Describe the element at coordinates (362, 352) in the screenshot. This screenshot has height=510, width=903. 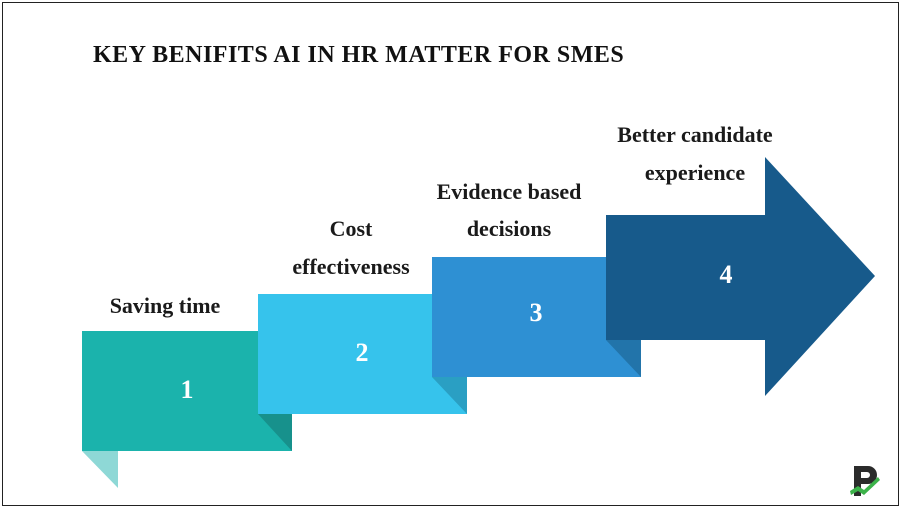
I see `step-2-number: 2` at that location.